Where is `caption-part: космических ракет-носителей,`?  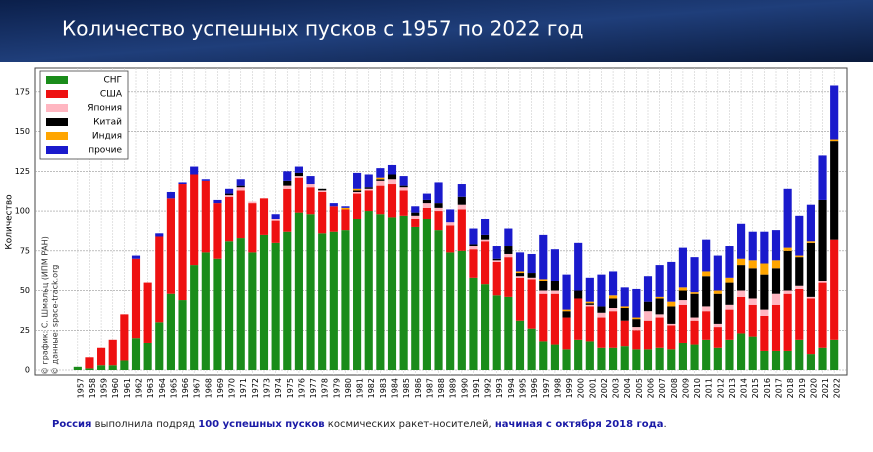 caption-part: космических ракет-носителей, is located at coordinates (410, 424).